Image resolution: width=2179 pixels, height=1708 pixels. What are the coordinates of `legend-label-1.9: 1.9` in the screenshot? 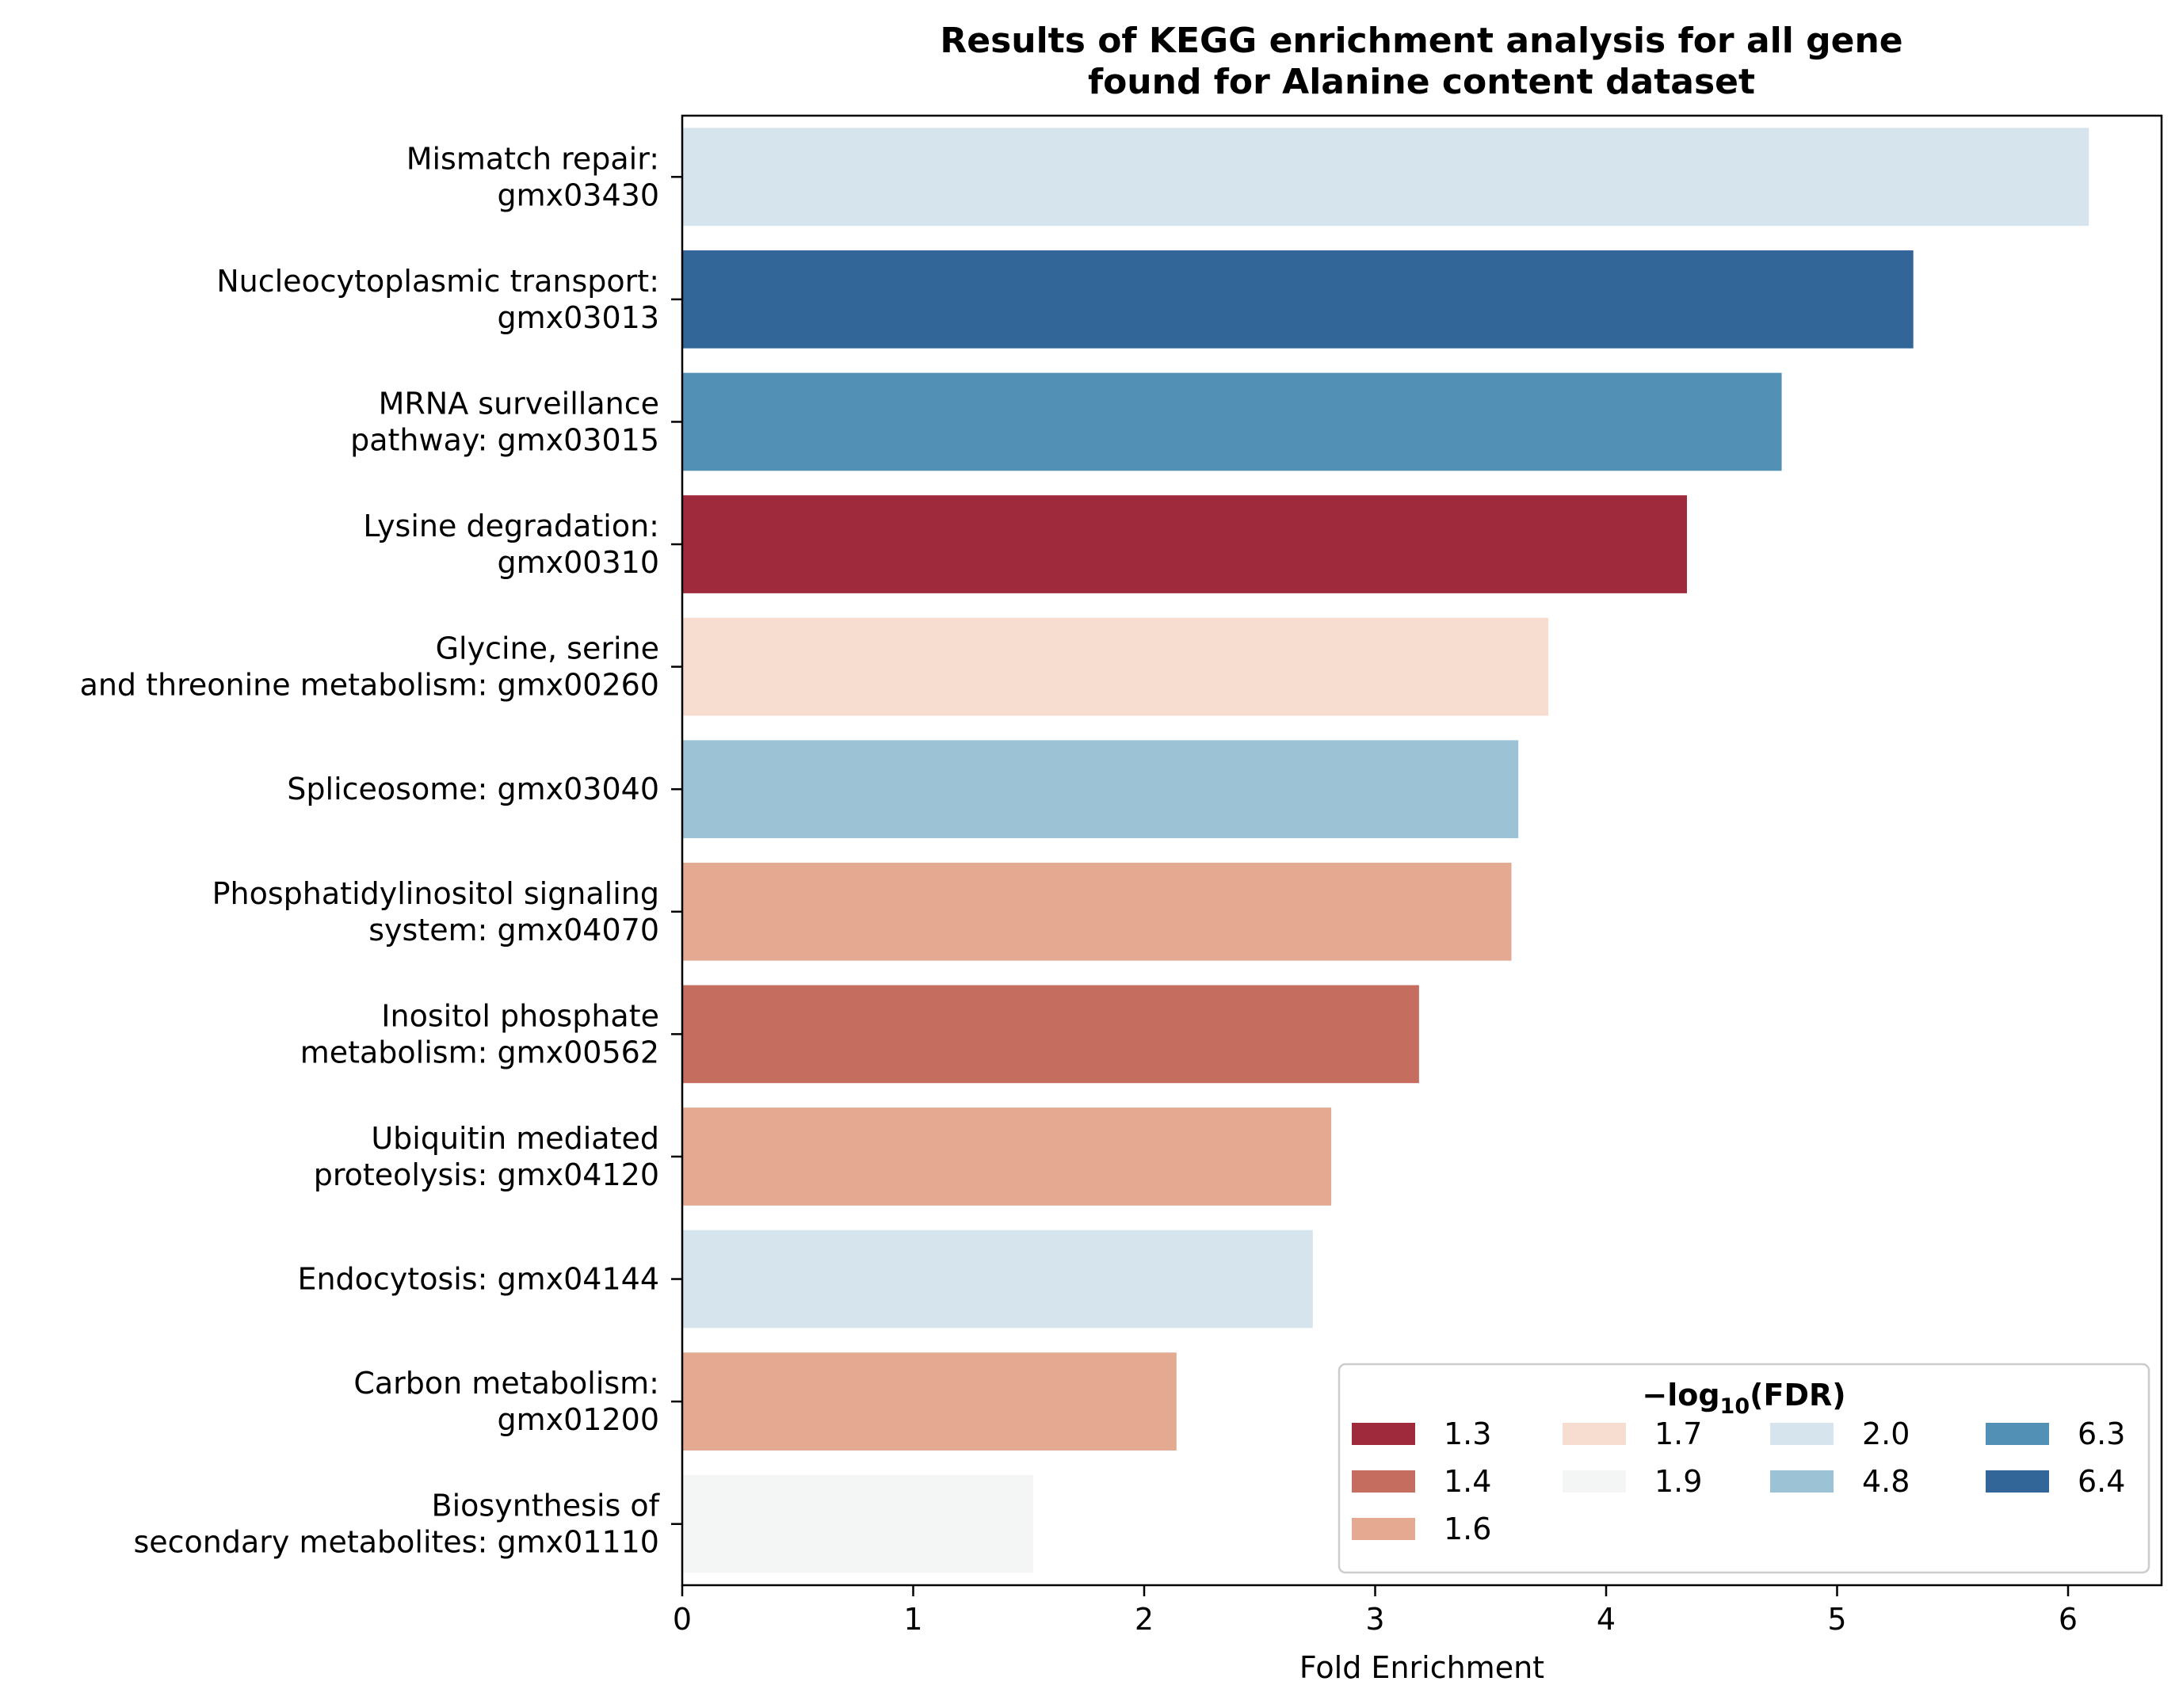 It's located at (1678, 1482).